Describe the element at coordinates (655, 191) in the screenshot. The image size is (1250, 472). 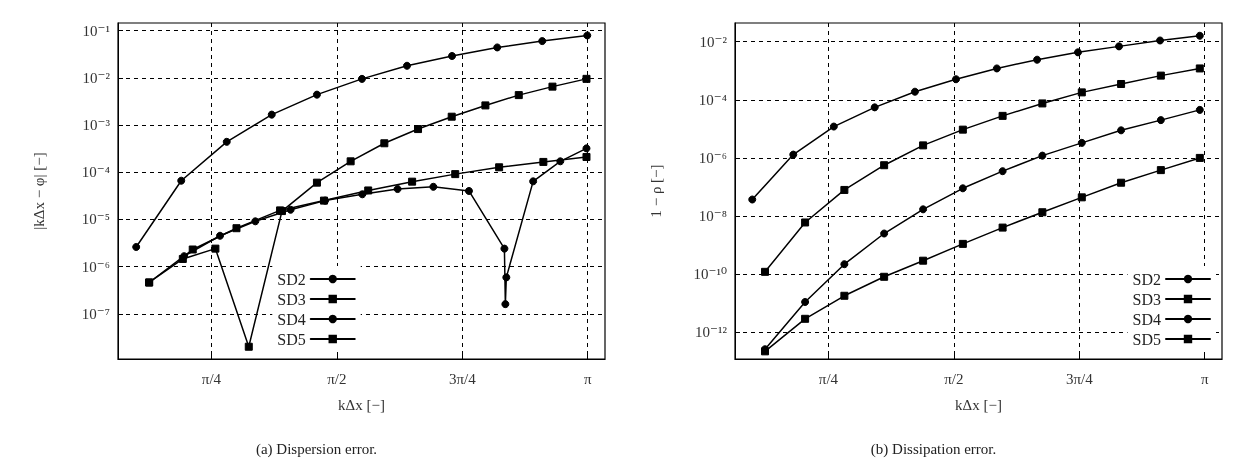
I see `y-axis-title: 1 − ρ [−]` at that location.